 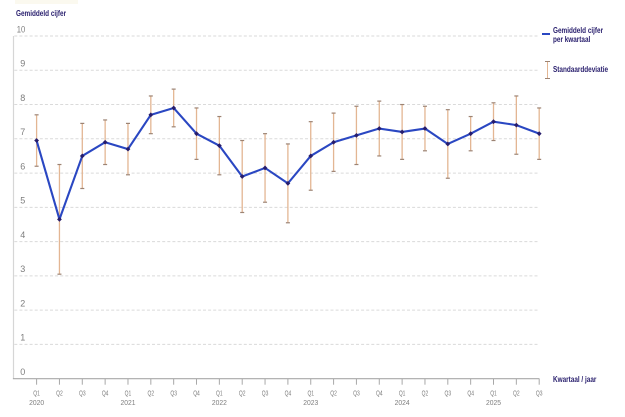 What do you see at coordinates (580, 69) in the screenshot?
I see `legend-label-sd: Standaarddeviatie` at bounding box center [580, 69].